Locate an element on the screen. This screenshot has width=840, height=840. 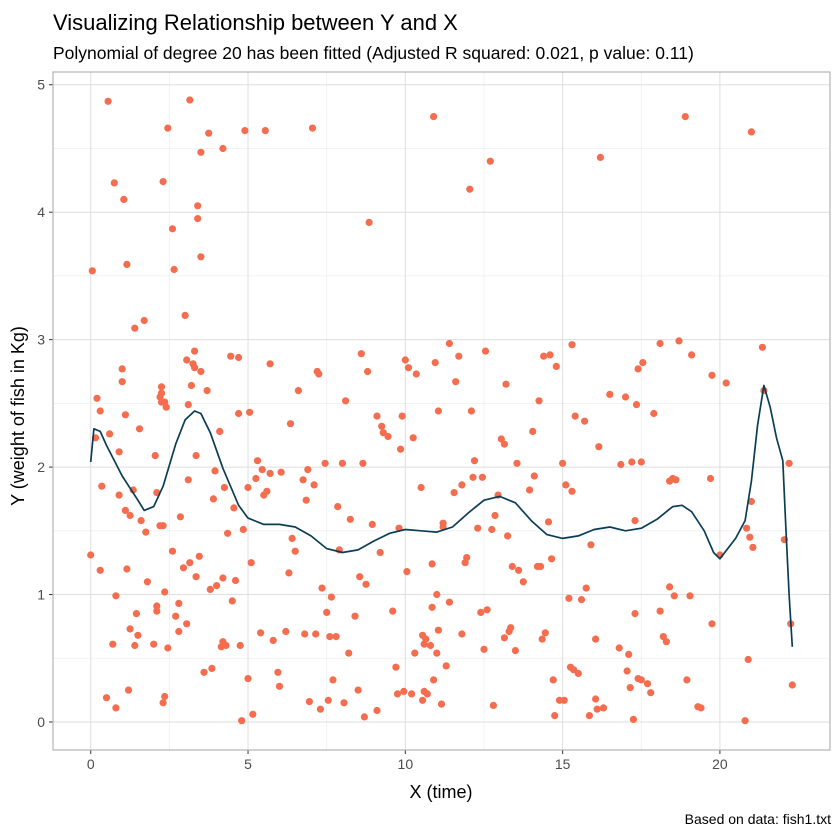
y-tick-label: 0 is located at coordinates (41, 722).